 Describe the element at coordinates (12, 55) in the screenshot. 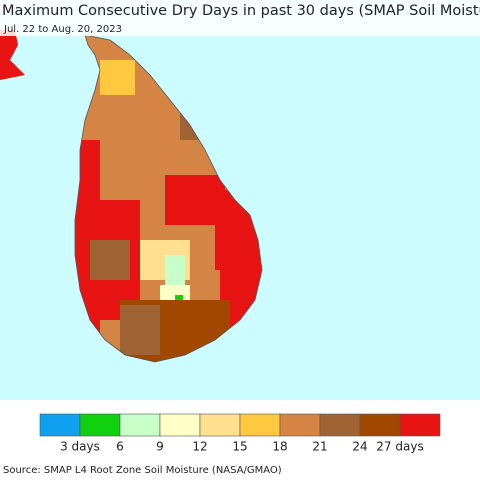

I see `india-coast` at that location.